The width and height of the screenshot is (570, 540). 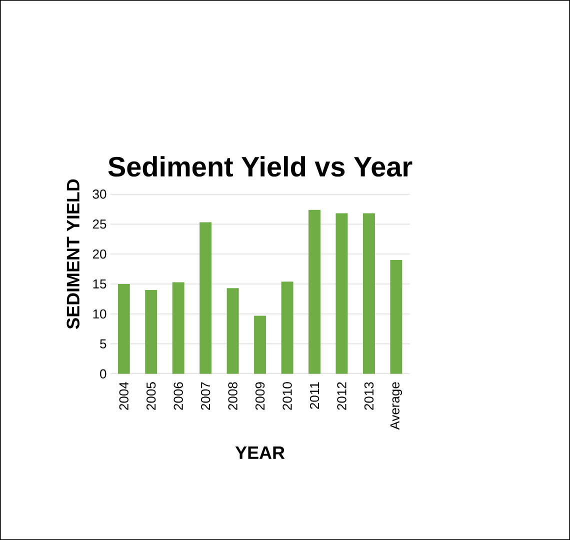 What do you see at coordinates (99, 284) in the screenshot?
I see `y-tick-label: 15` at bounding box center [99, 284].